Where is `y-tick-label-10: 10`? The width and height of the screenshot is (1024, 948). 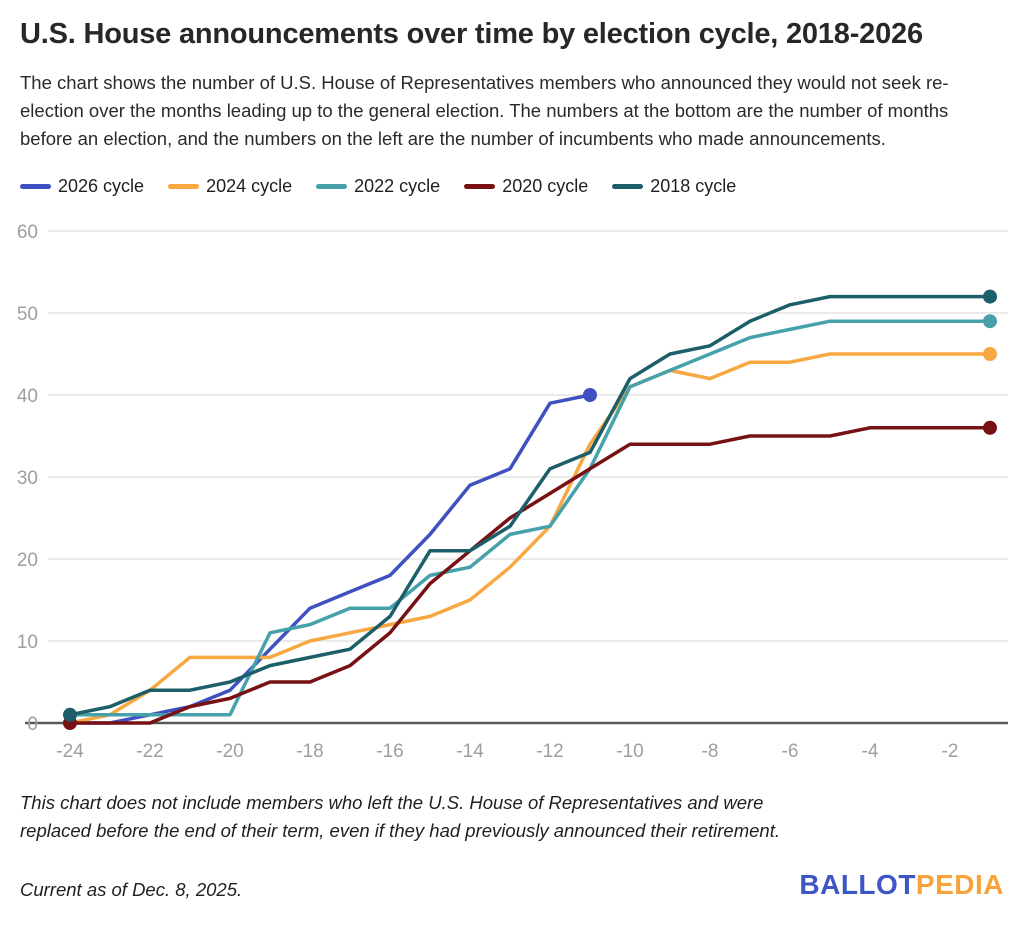
y-tick-label-10: 10 is located at coordinates (27, 642).